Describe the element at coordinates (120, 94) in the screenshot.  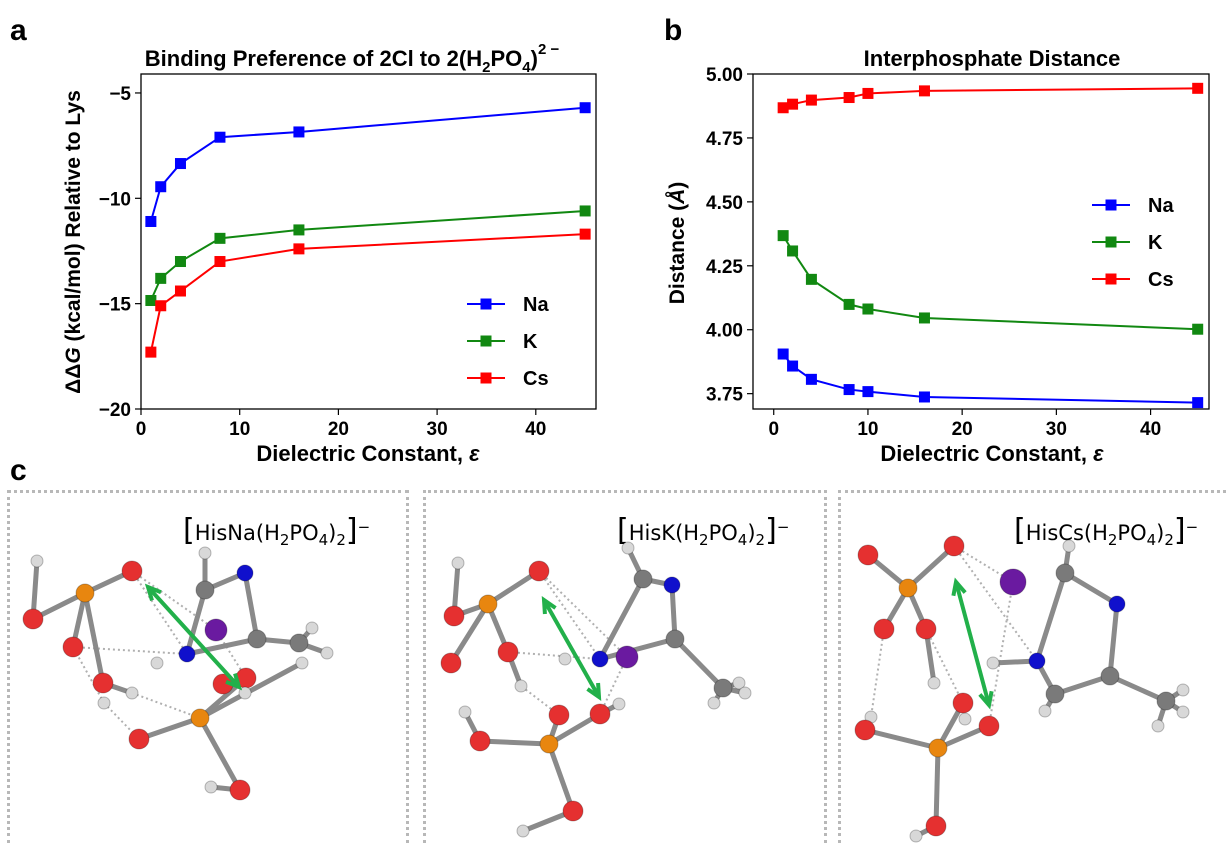
I see `y-tick-label: −5` at that location.